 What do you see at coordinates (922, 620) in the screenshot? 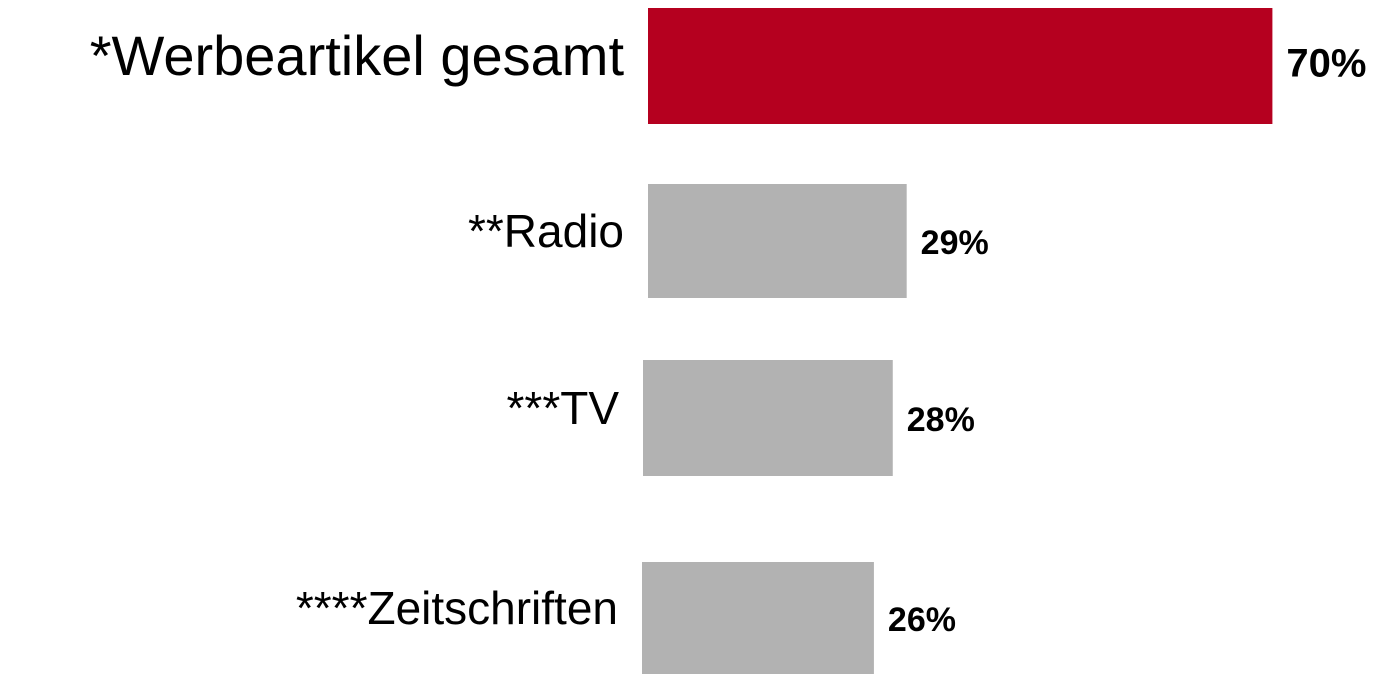
I see `value-label: 26%` at bounding box center [922, 620].